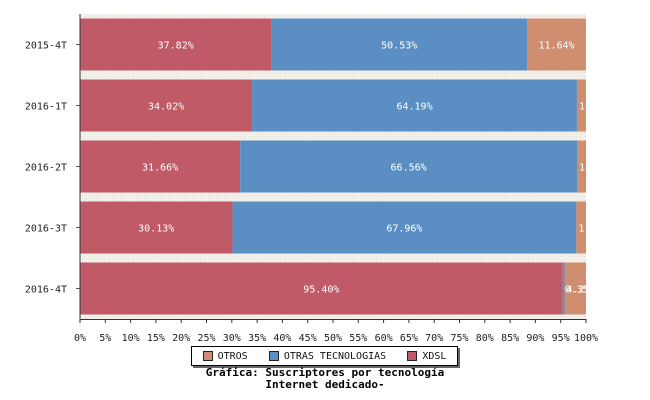 This screenshot has width=650, height=400. I want to click on data-label: 67.96%, so click(404, 229).